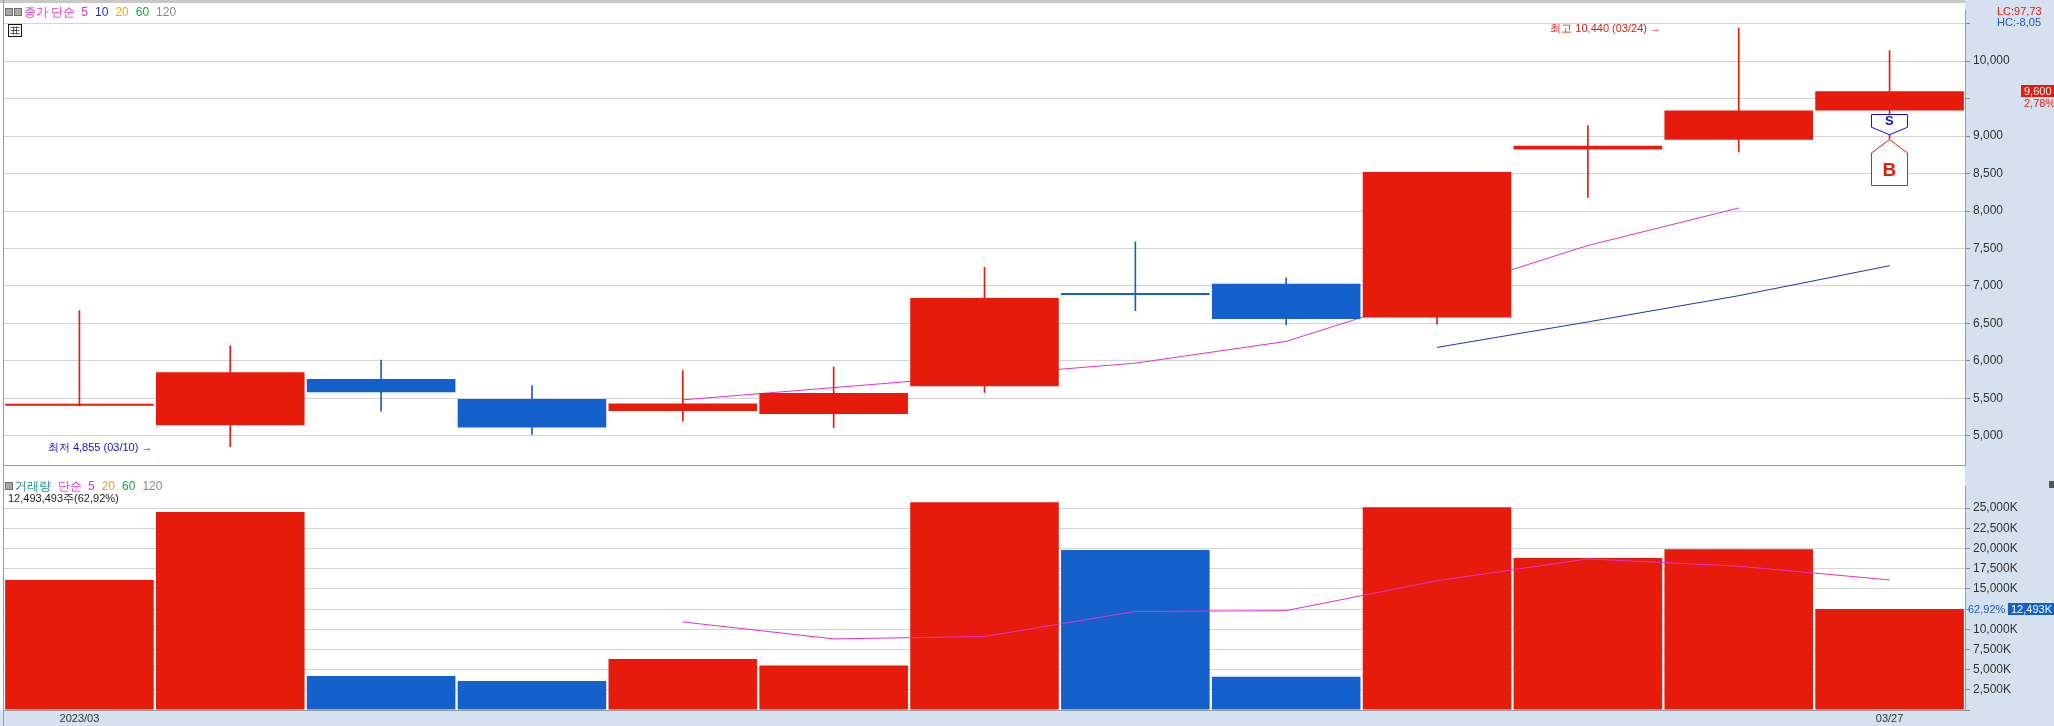  Describe the element at coordinates (1889, 717) in the screenshot. I see `x-tick-label: 03/27` at that location.